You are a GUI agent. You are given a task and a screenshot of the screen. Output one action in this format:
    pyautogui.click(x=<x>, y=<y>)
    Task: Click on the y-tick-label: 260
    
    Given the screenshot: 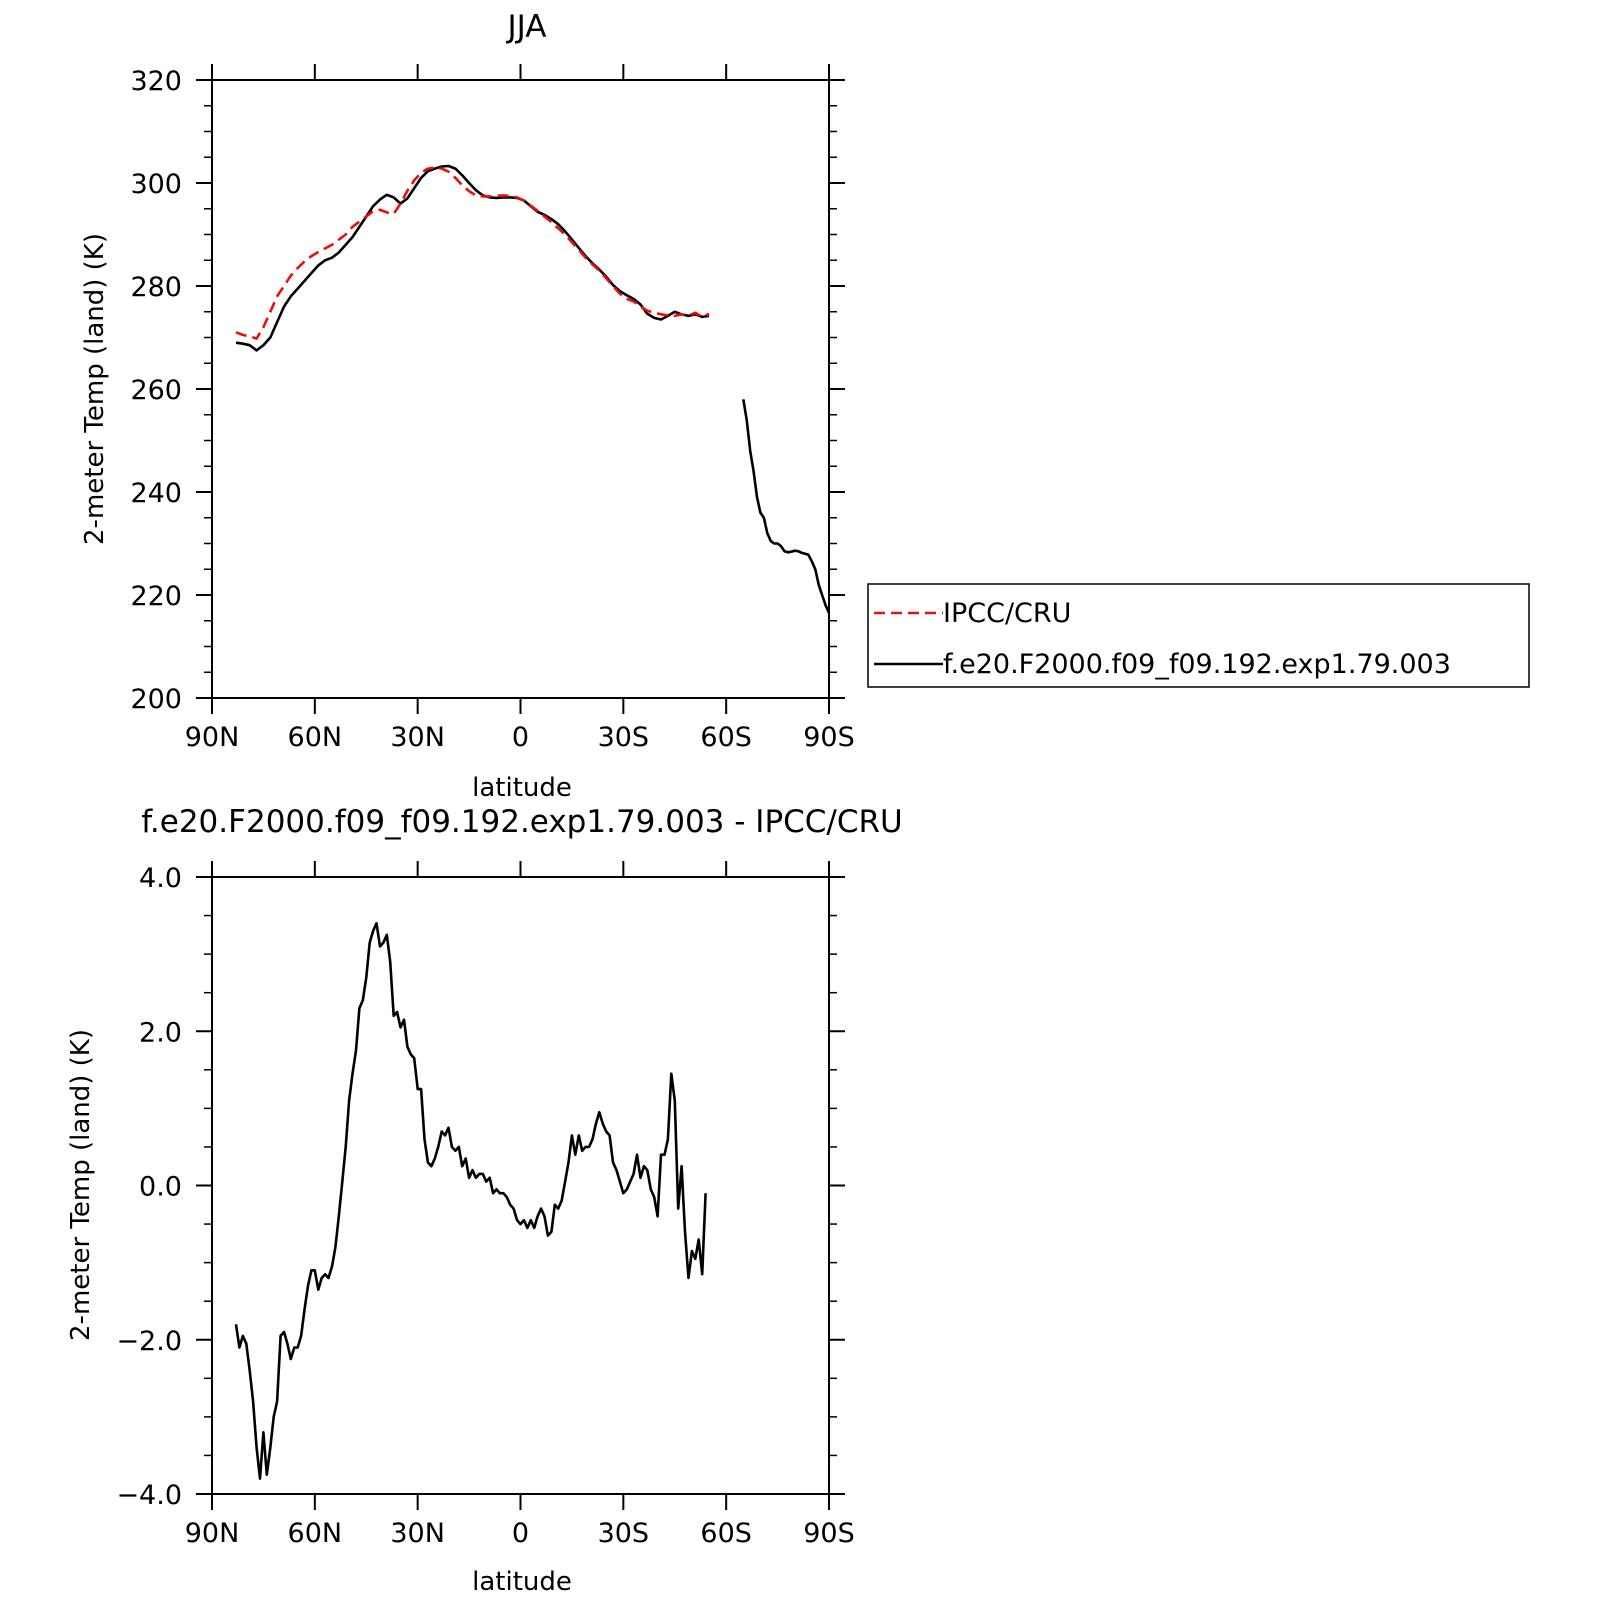 What is the action you would take?
    pyautogui.click(x=156, y=390)
    